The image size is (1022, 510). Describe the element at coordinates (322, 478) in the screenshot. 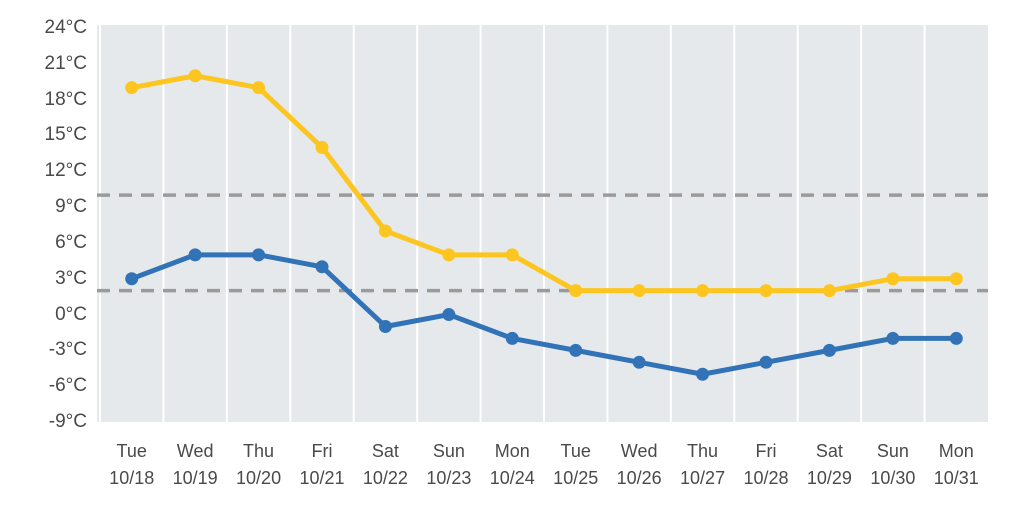

I see `x-tick-date: 10/21` at that location.